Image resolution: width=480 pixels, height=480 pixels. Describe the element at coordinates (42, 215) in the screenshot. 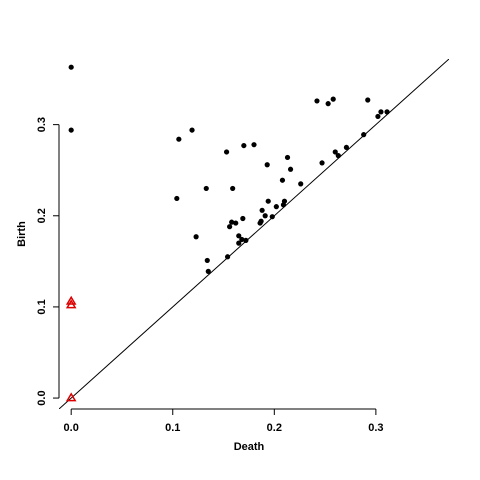

I see `y-tick-label: 0.2` at that location.